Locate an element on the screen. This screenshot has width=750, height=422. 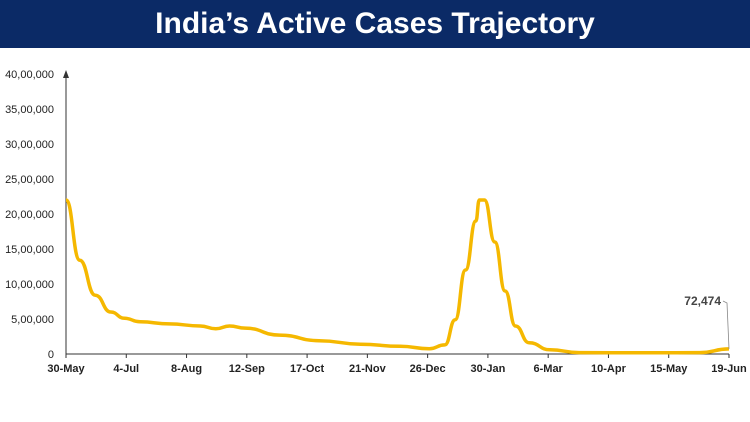
y-tick-label: 30,00,000 is located at coordinates (29, 145).